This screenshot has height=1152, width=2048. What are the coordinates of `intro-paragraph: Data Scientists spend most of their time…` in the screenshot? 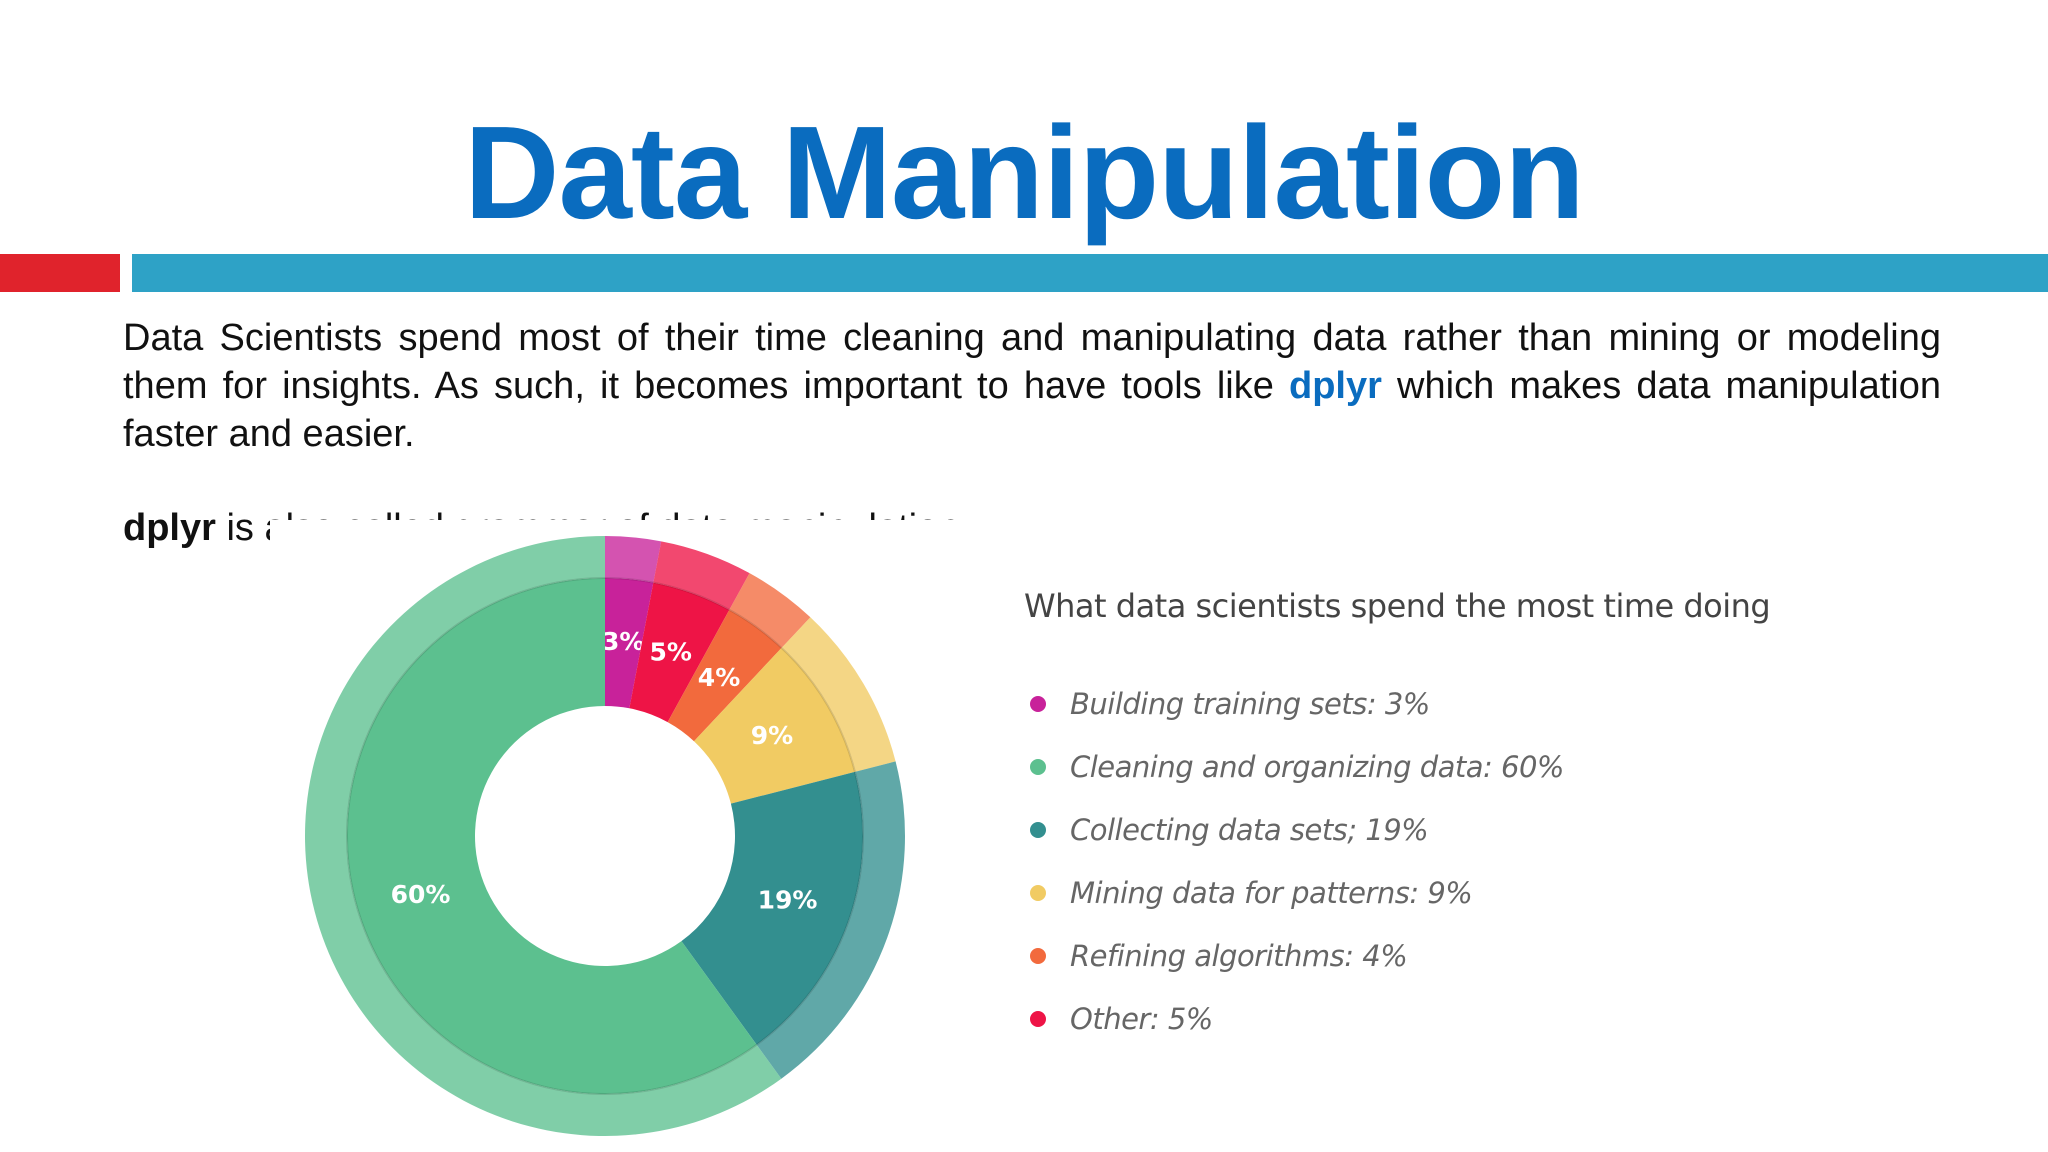 It's located at (1032, 386).